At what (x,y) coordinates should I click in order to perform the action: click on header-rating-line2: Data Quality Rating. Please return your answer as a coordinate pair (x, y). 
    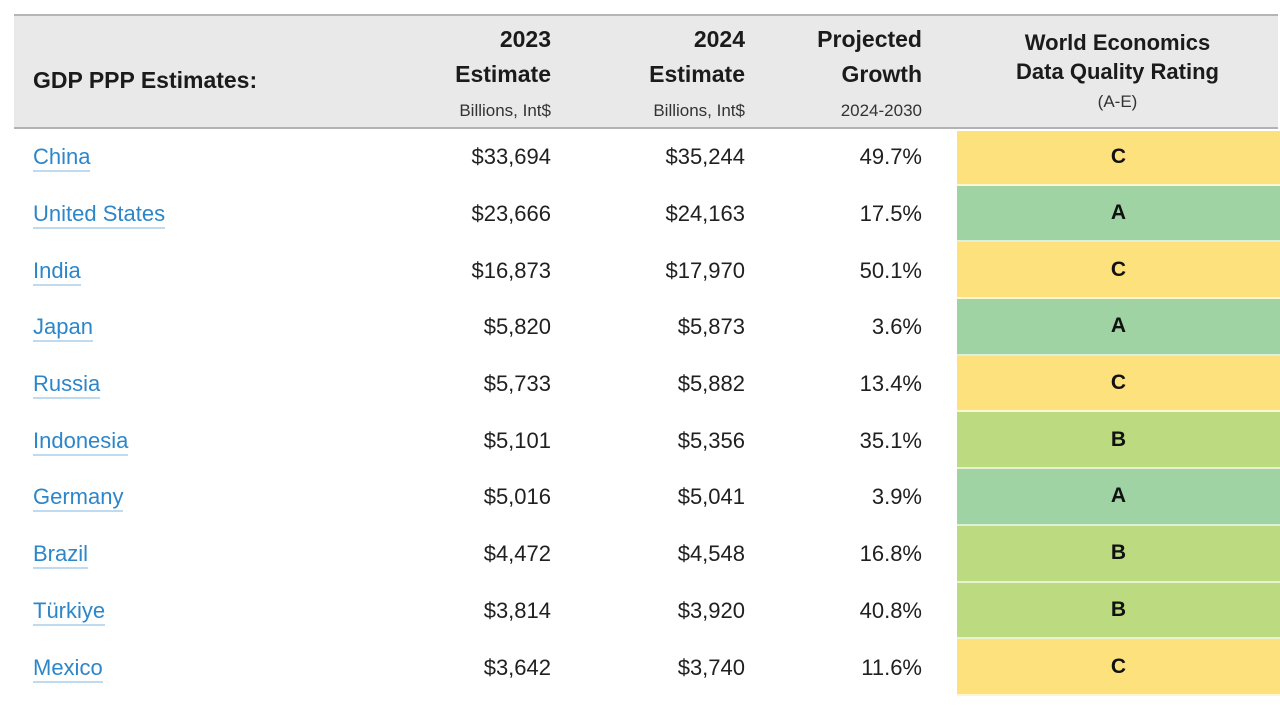
    Looking at the image, I should click on (1117, 71).